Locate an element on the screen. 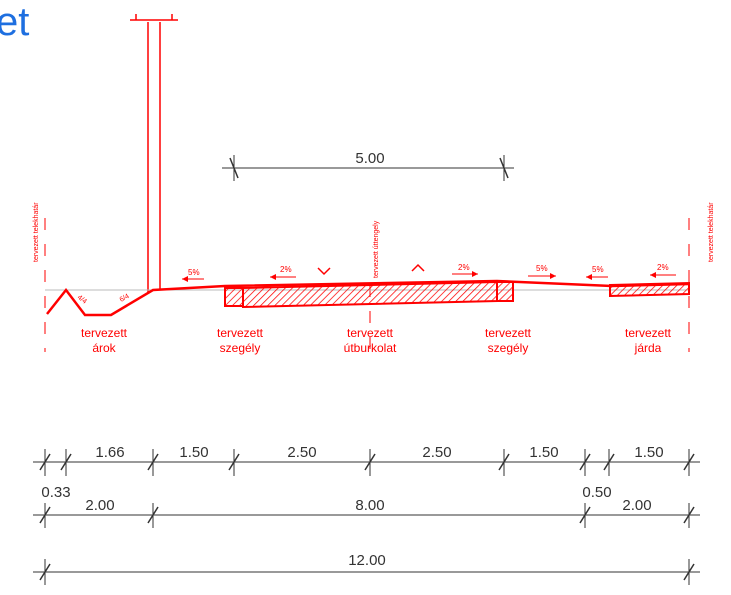 This screenshot has height=595, width=731. axis-marker-right is located at coordinates (418, 267).